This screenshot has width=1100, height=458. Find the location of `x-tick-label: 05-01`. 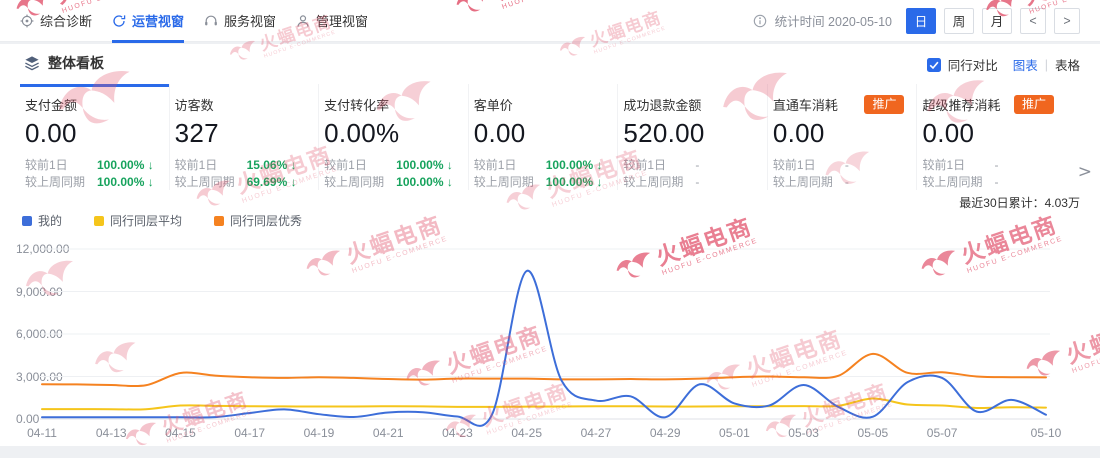

x-tick-label: 05-01 is located at coordinates (734, 433).